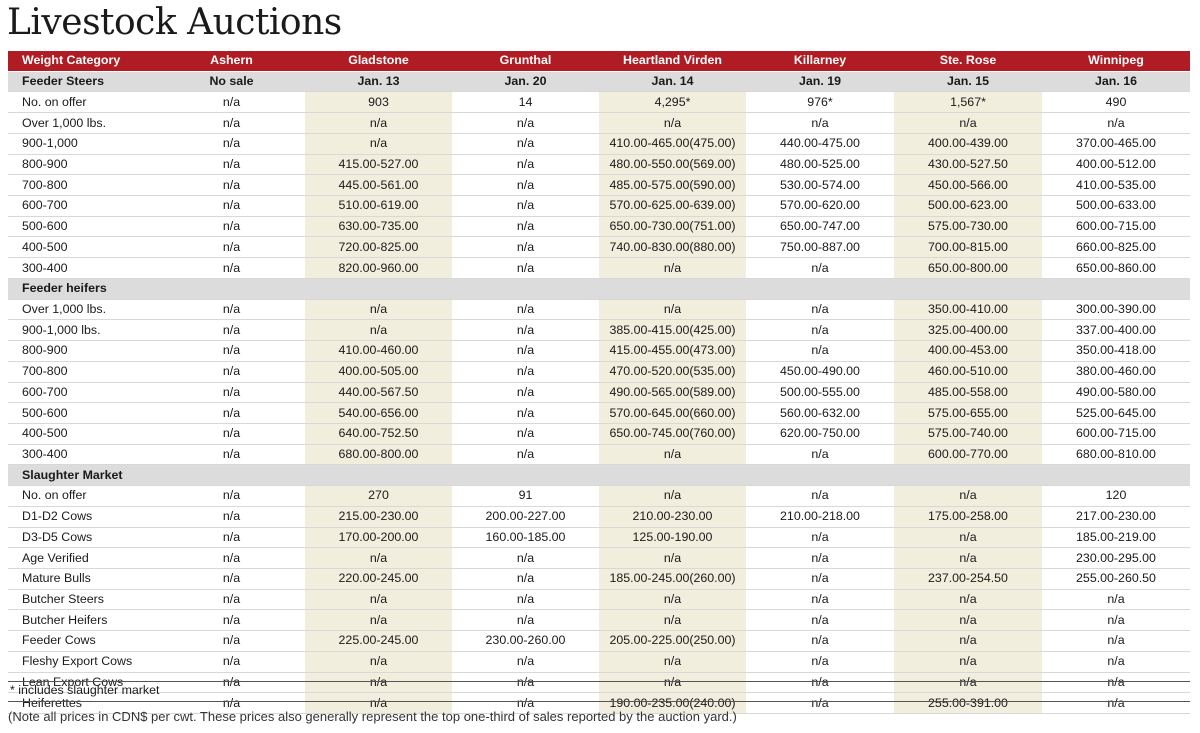 This screenshot has width=1200, height=733. Describe the element at coordinates (525, 517) in the screenshot. I see `price-cell: 200.00-227.00` at that location.